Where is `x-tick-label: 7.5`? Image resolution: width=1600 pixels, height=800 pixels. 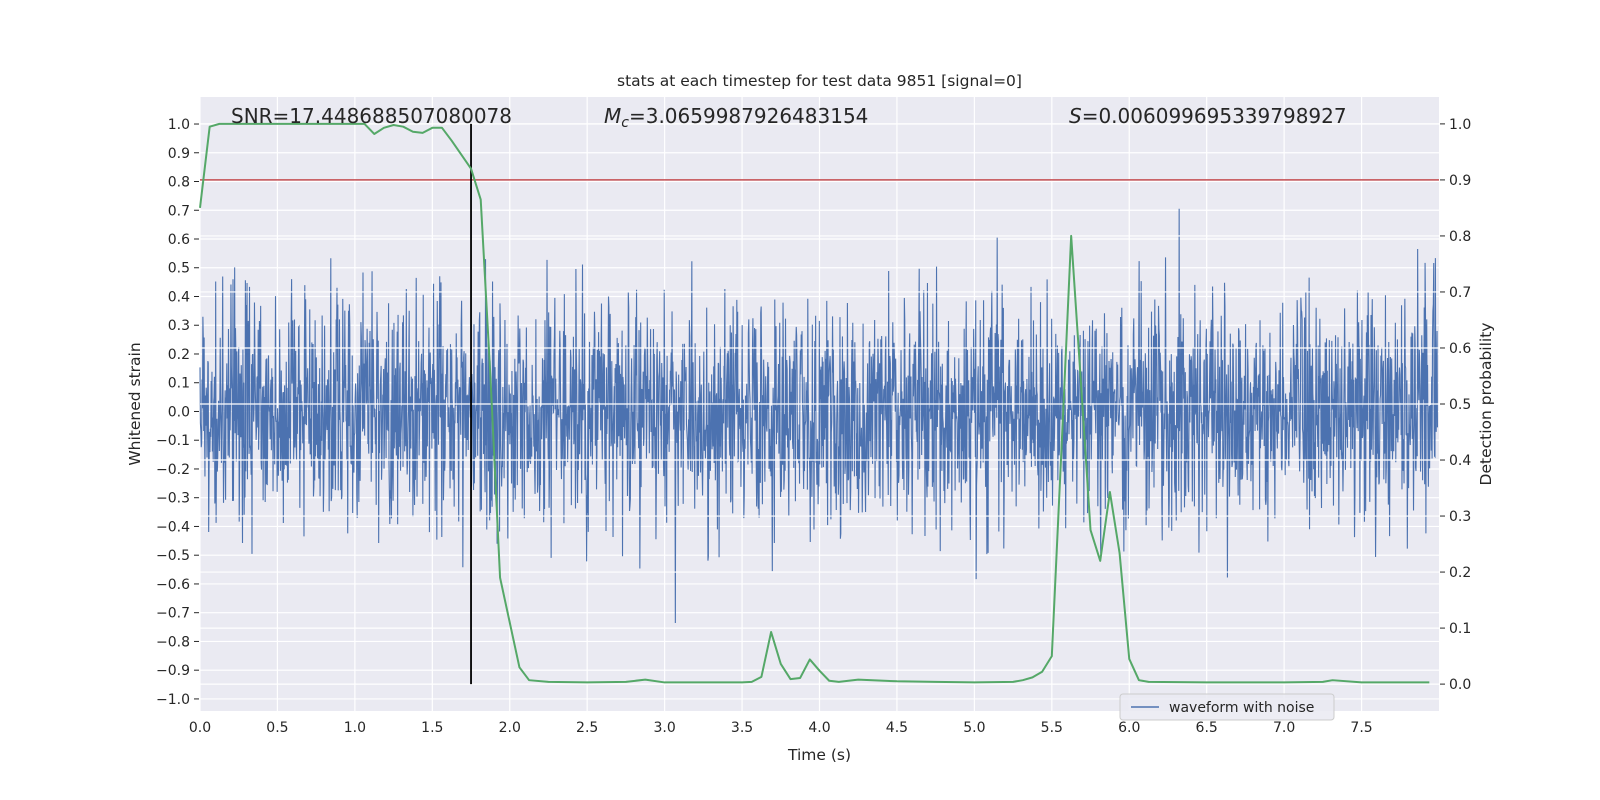
x-tick-label: 7.5 is located at coordinates (1361, 728).